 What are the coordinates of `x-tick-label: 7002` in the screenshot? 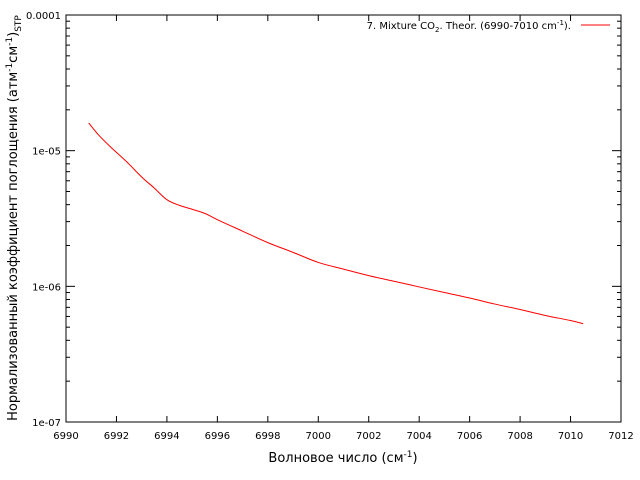 It's located at (368, 436).